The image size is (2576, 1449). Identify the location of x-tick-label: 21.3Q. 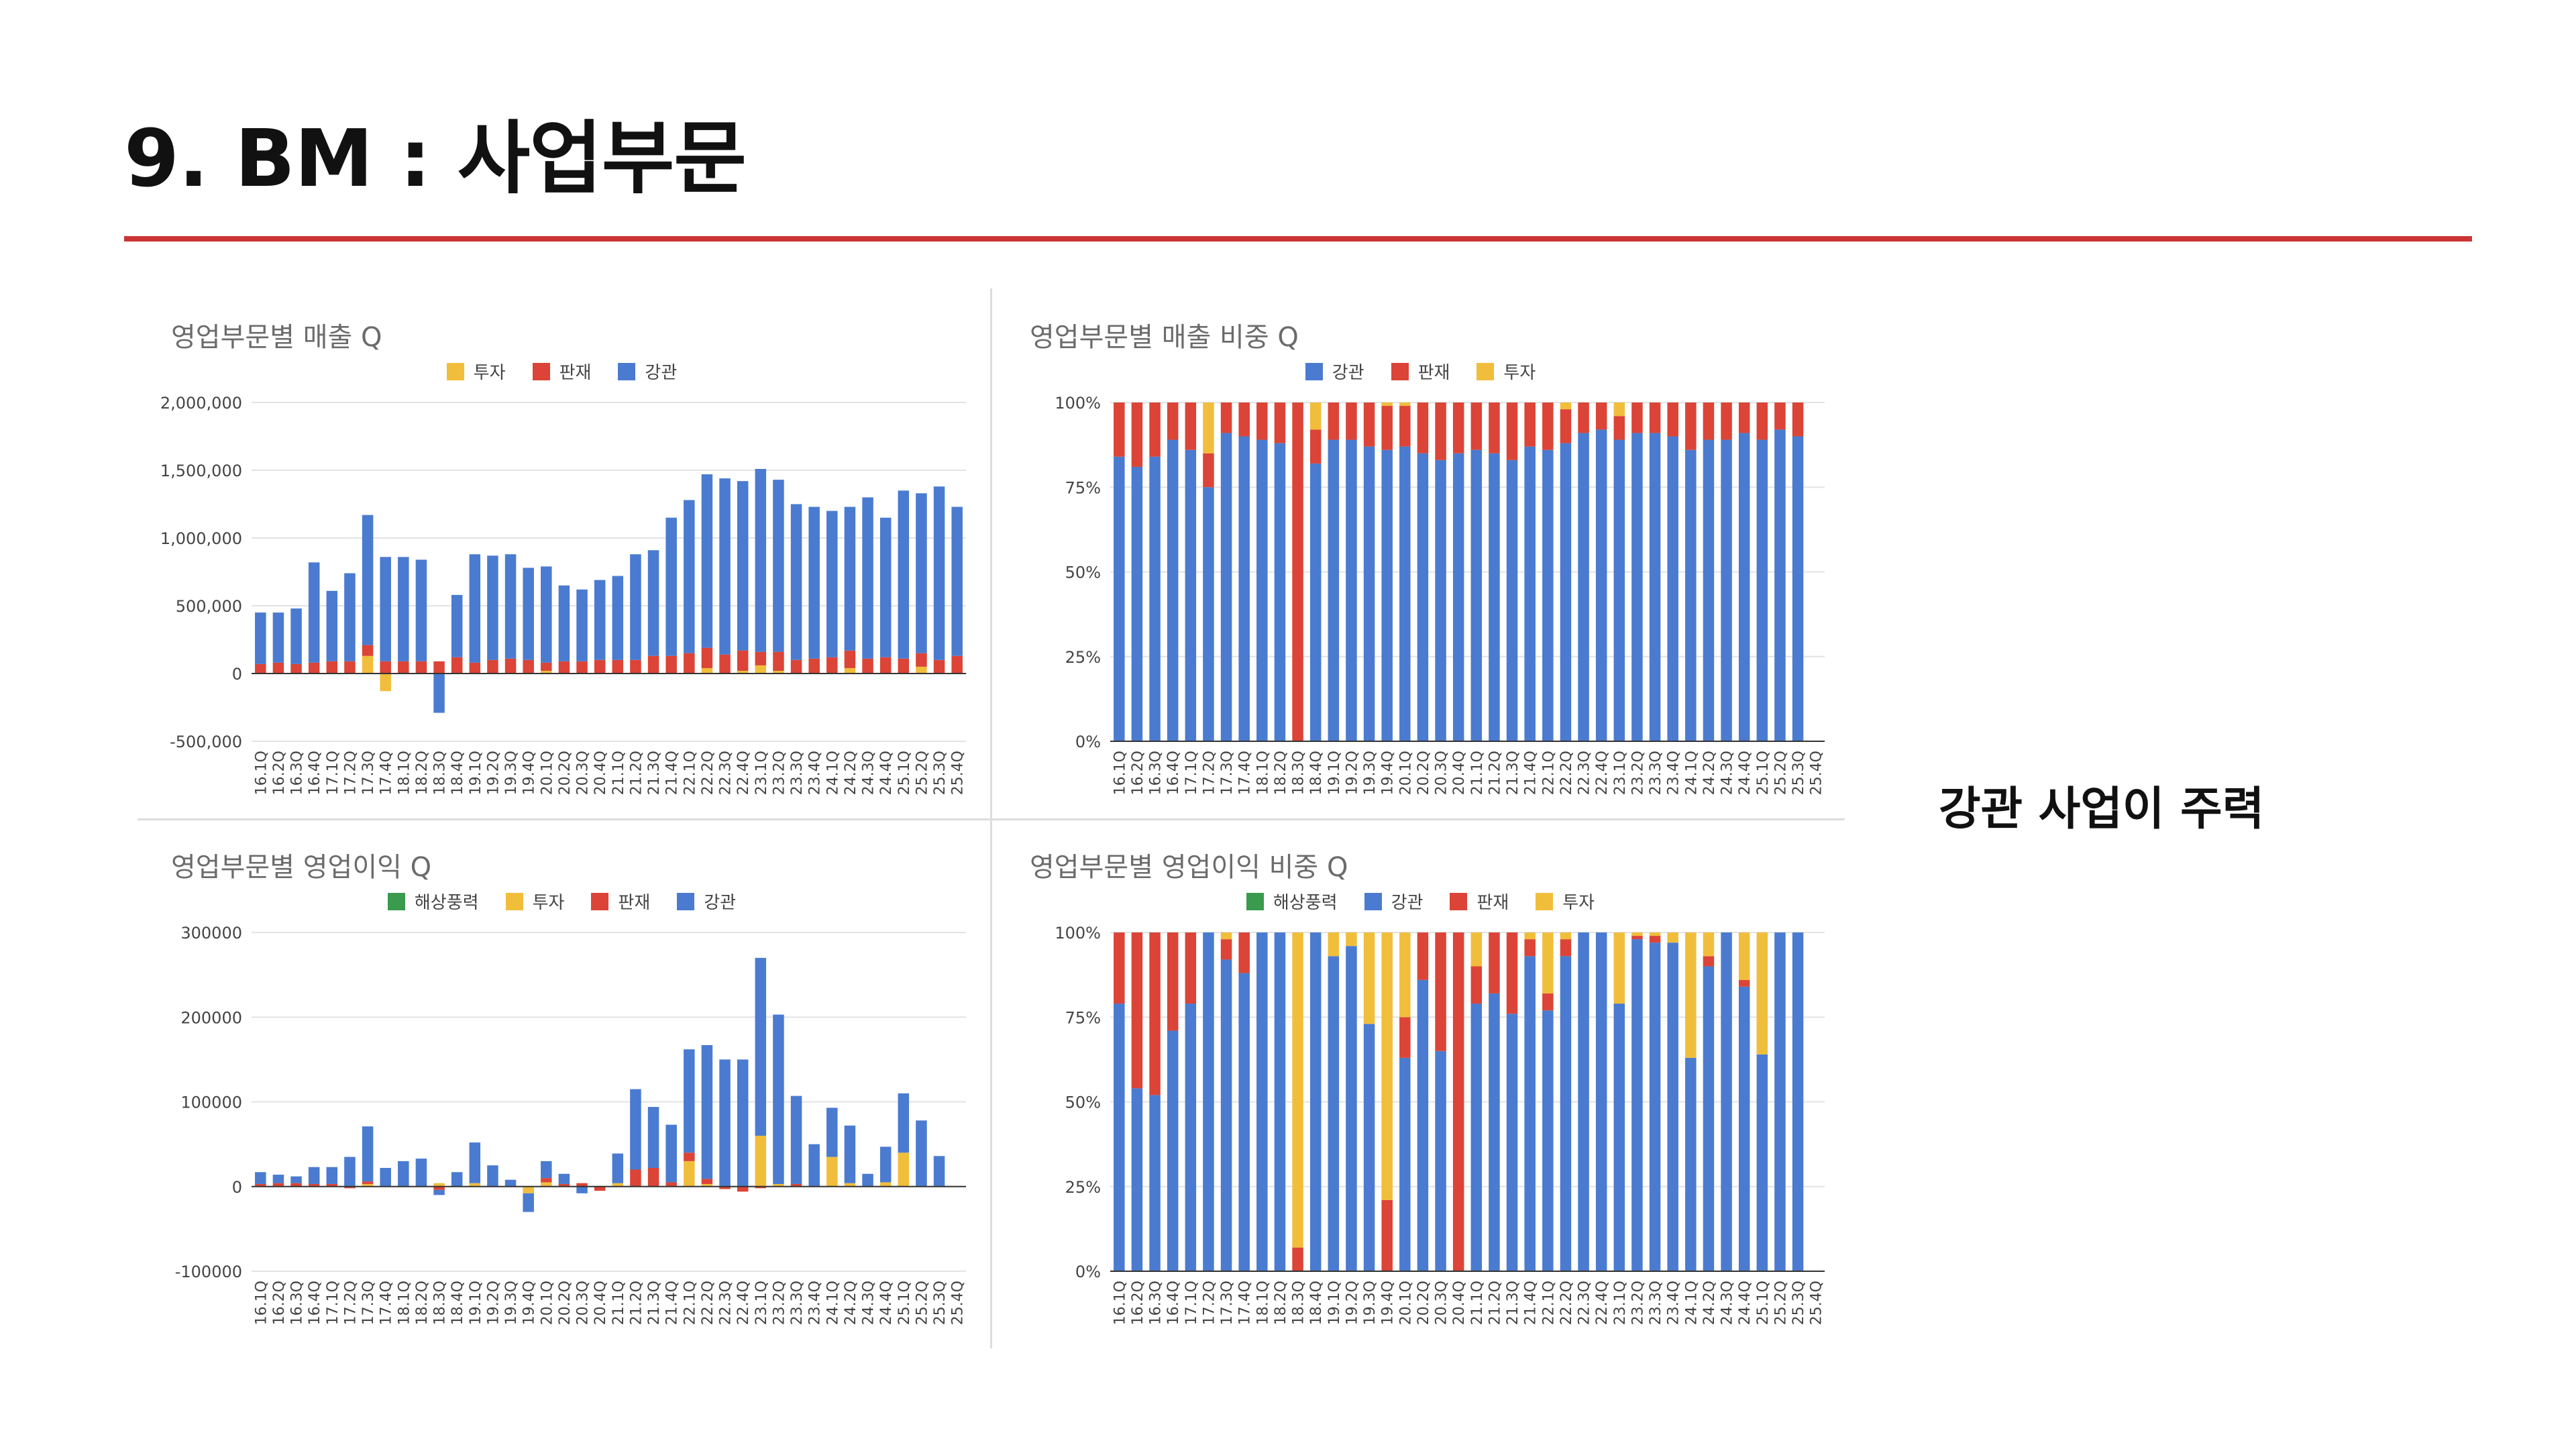
(654, 1303).